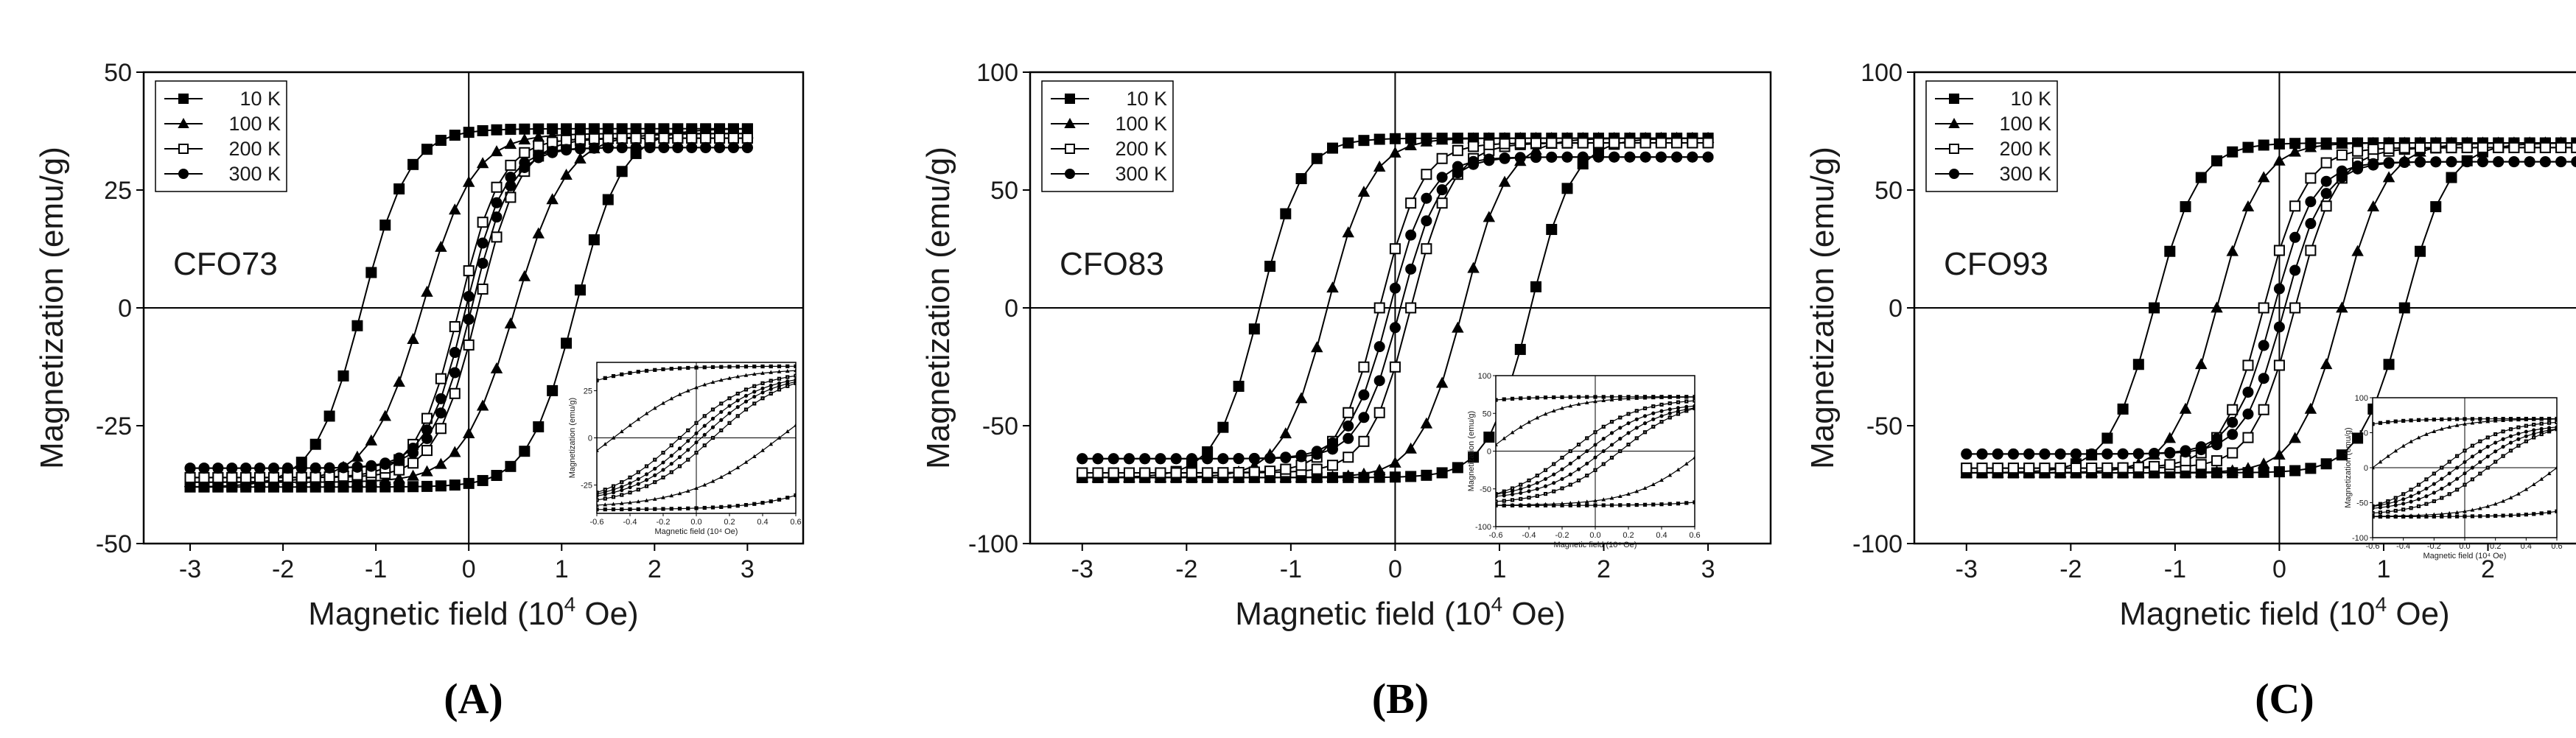 Image resolution: width=2576 pixels, height=738 pixels. I want to click on inset-y-tick-label: -25, so click(586, 486).